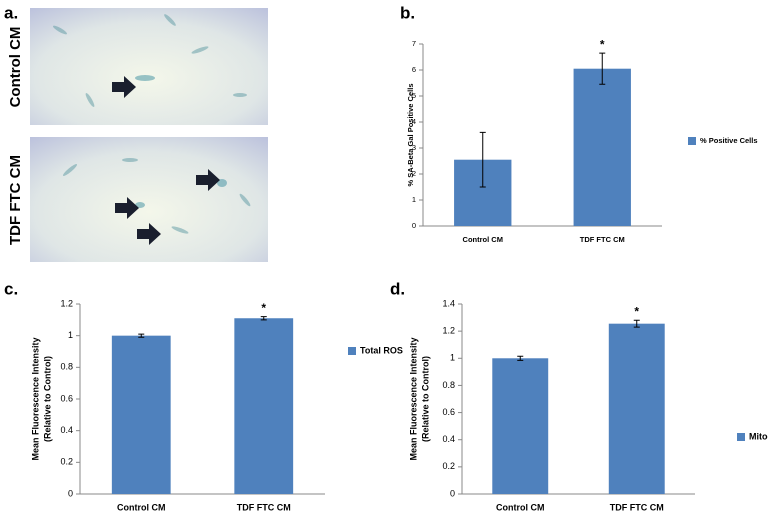 This screenshot has height=521, width=768. What do you see at coordinates (397, 288) in the screenshot?
I see `panel-label: d.` at bounding box center [397, 288].